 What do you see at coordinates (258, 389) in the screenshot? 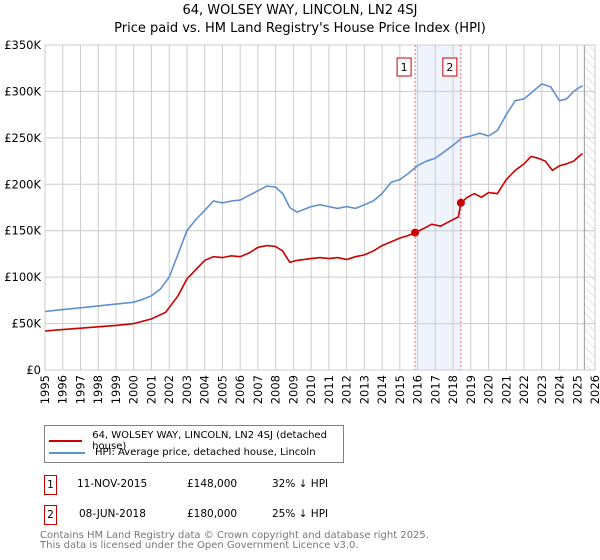
I see `x-tick-label: 2007` at bounding box center [258, 389].